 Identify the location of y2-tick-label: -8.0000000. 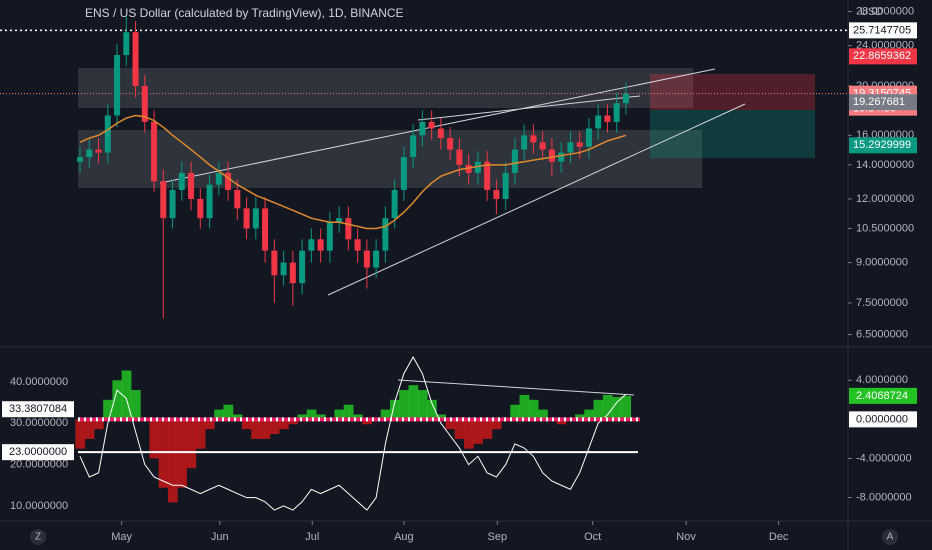
(884, 497).